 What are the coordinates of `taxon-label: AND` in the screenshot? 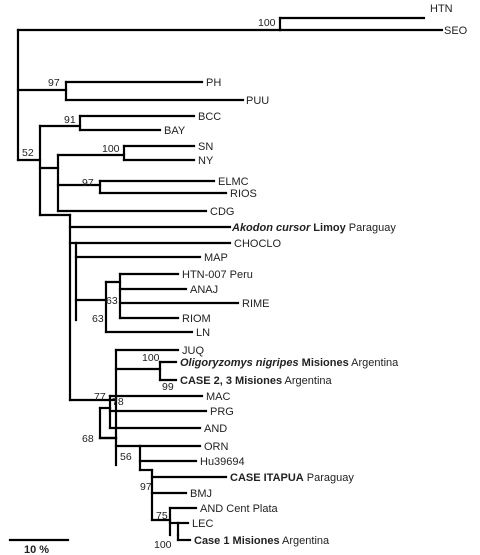 It's located at (215, 429).